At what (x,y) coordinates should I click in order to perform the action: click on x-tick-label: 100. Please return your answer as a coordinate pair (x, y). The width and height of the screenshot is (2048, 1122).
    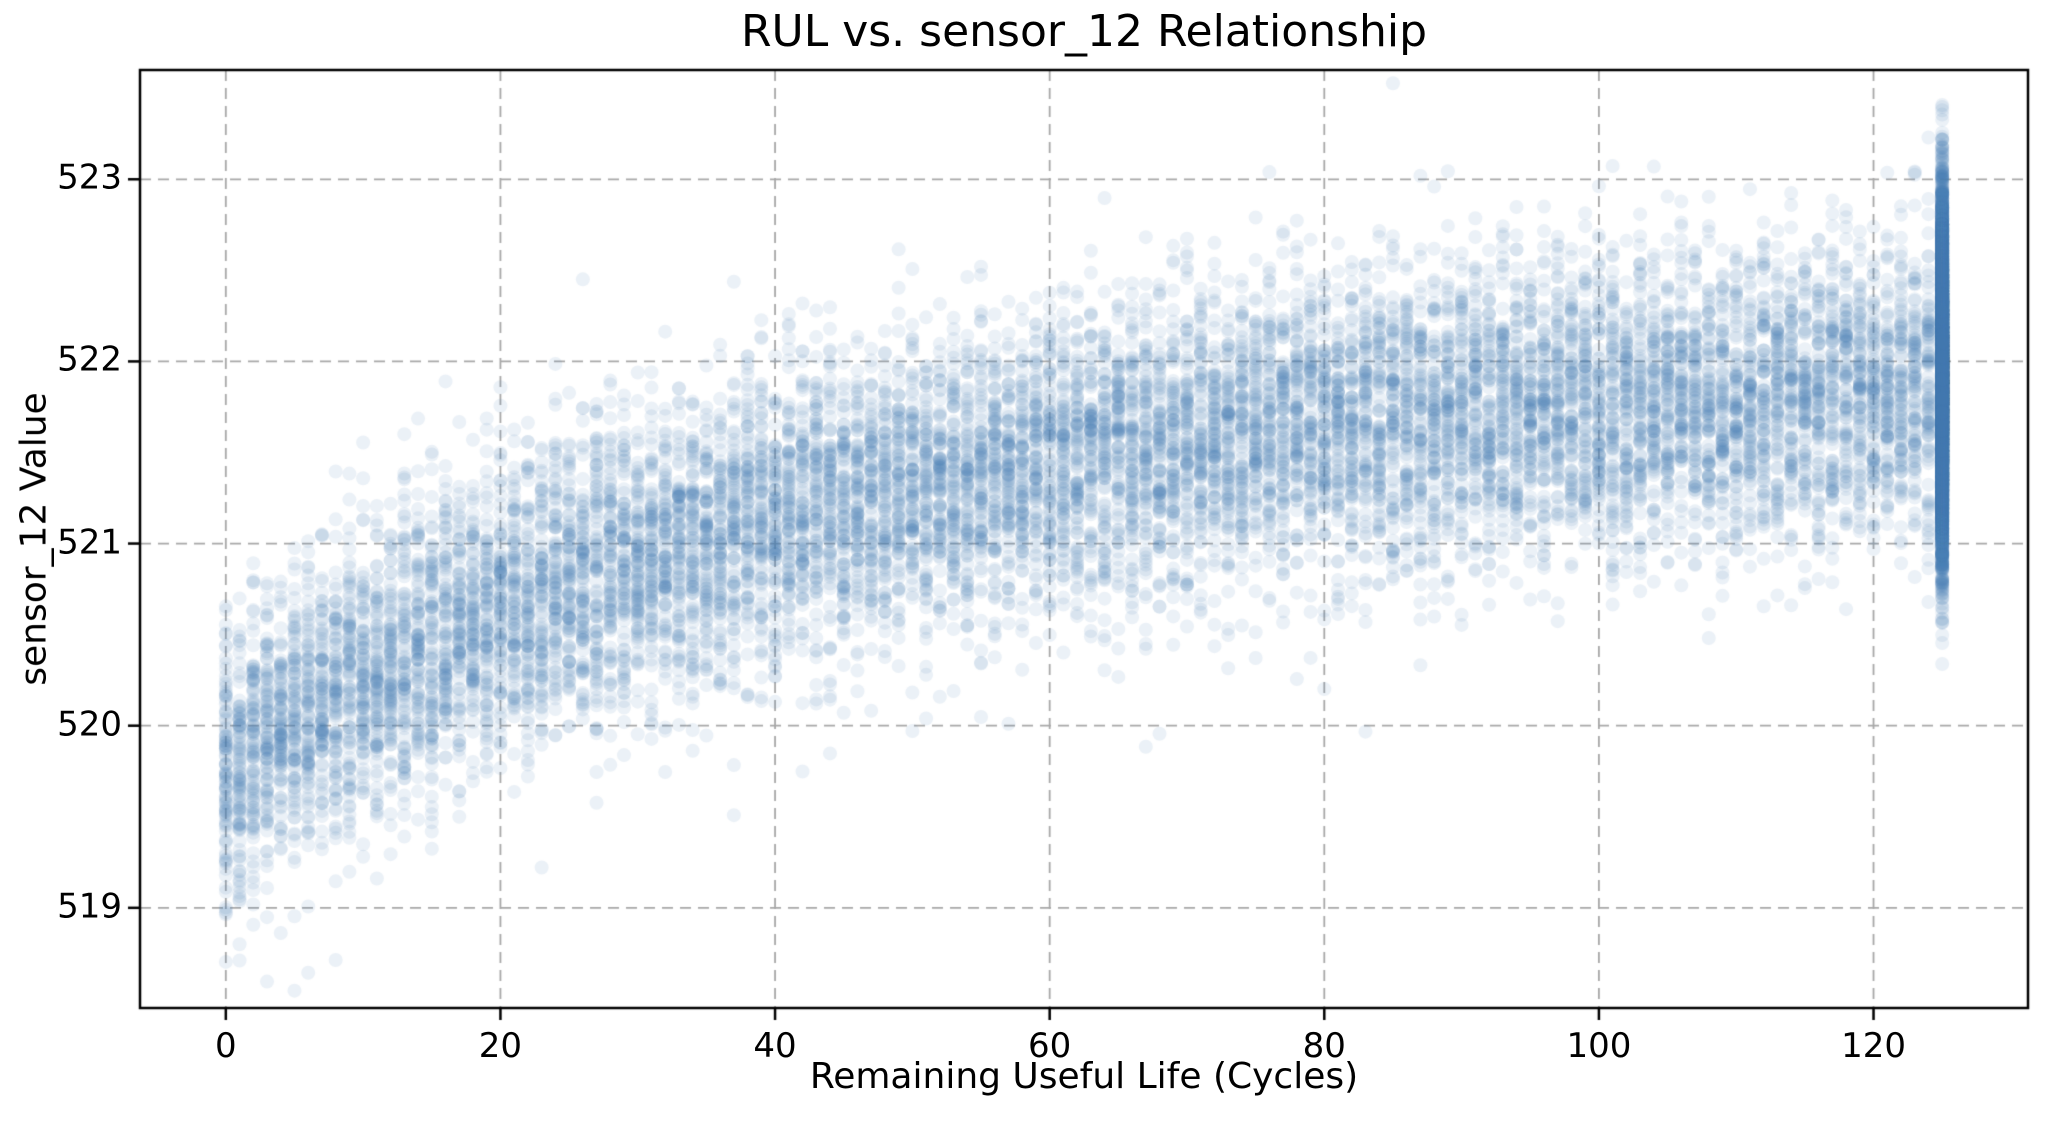
    Looking at the image, I should click on (1599, 1046).